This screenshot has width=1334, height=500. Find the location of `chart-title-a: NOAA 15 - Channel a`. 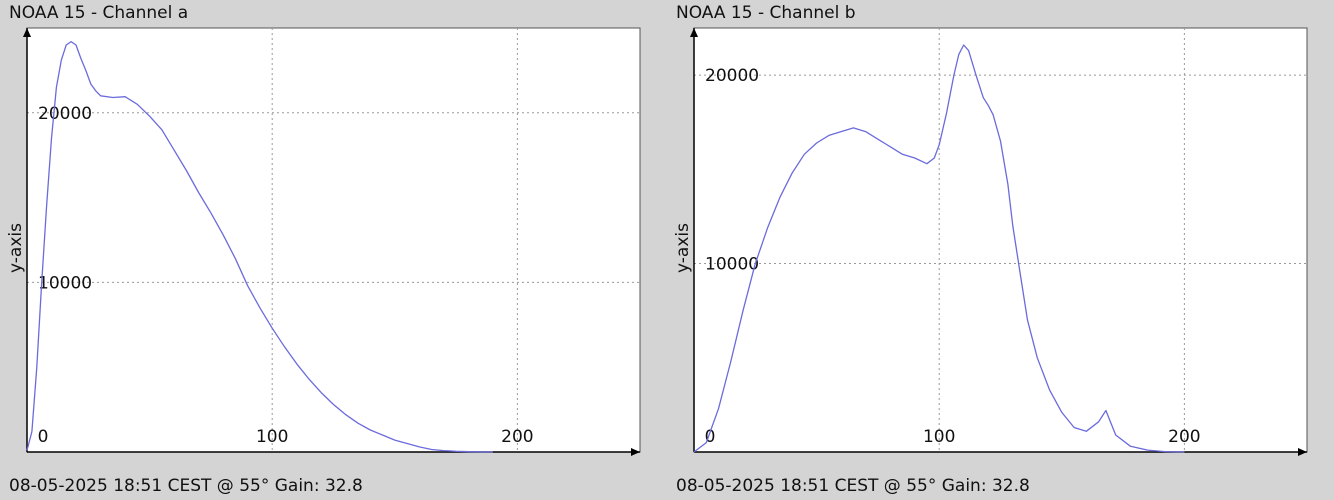

chart-title-a: NOAA 15 - Channel a is located at coordinates (99, 13).